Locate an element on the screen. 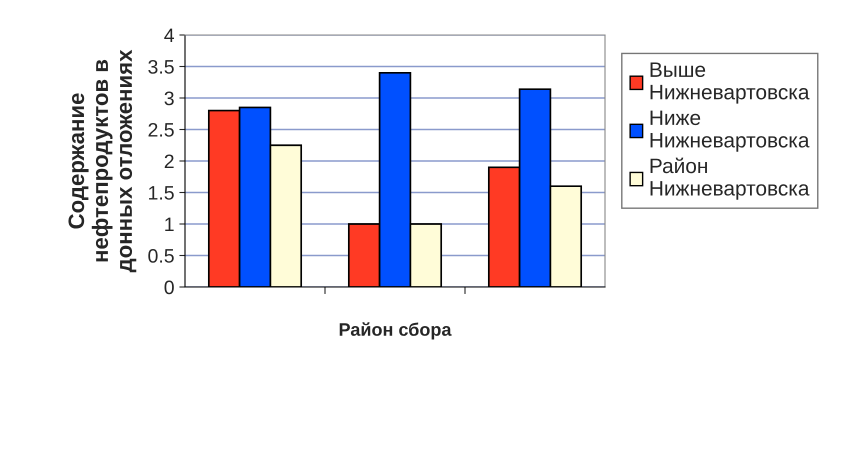  y-tick-label: 1.5 is located at coordinates (161, 193).